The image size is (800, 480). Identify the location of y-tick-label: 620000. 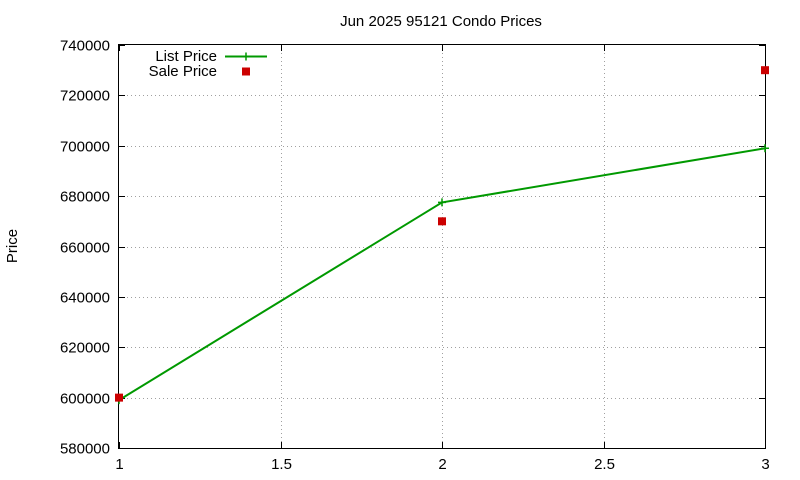
(85, 348).